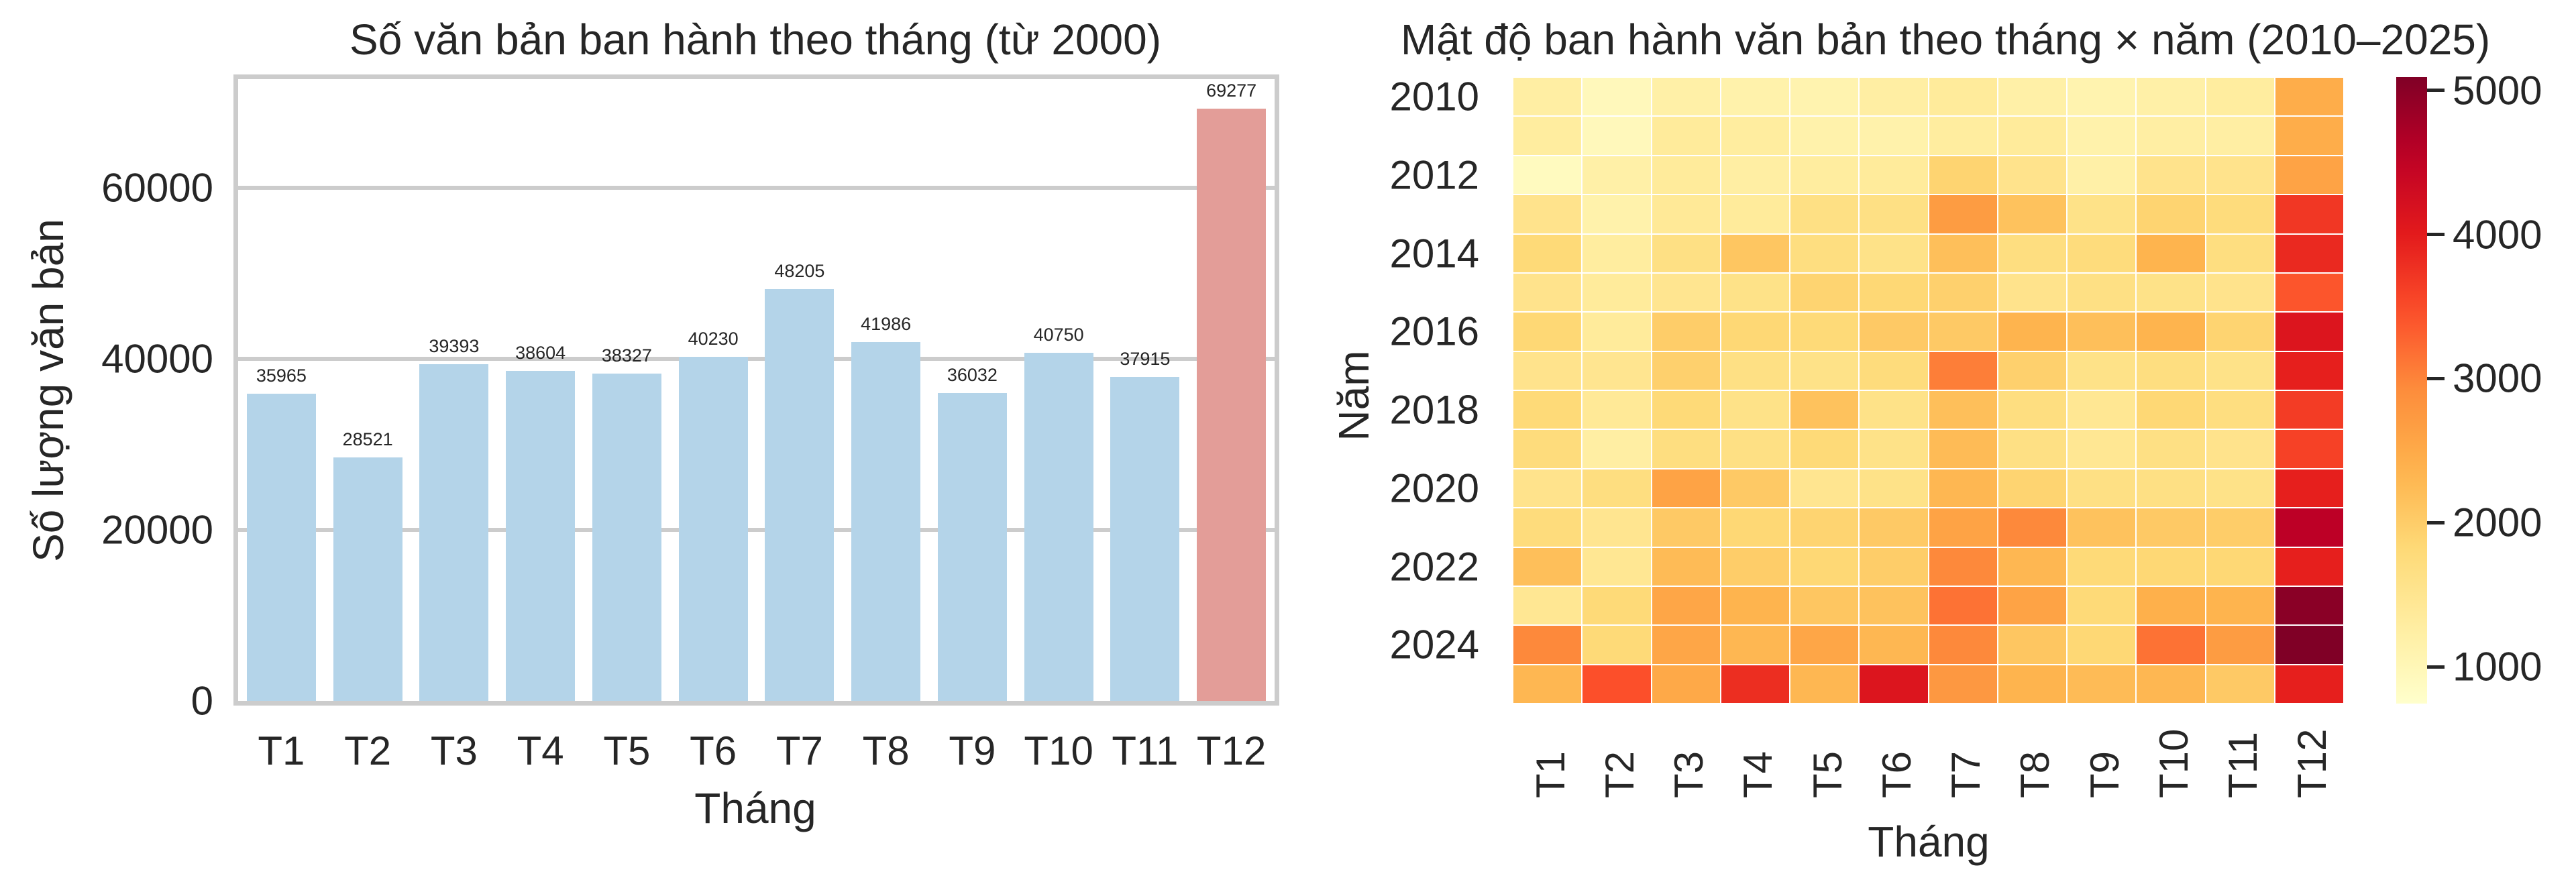 This screenshot has height=886, width=2576. Describe the element at coordinates (800, 494) in the screenshot. I see `bar-T7` at that location.